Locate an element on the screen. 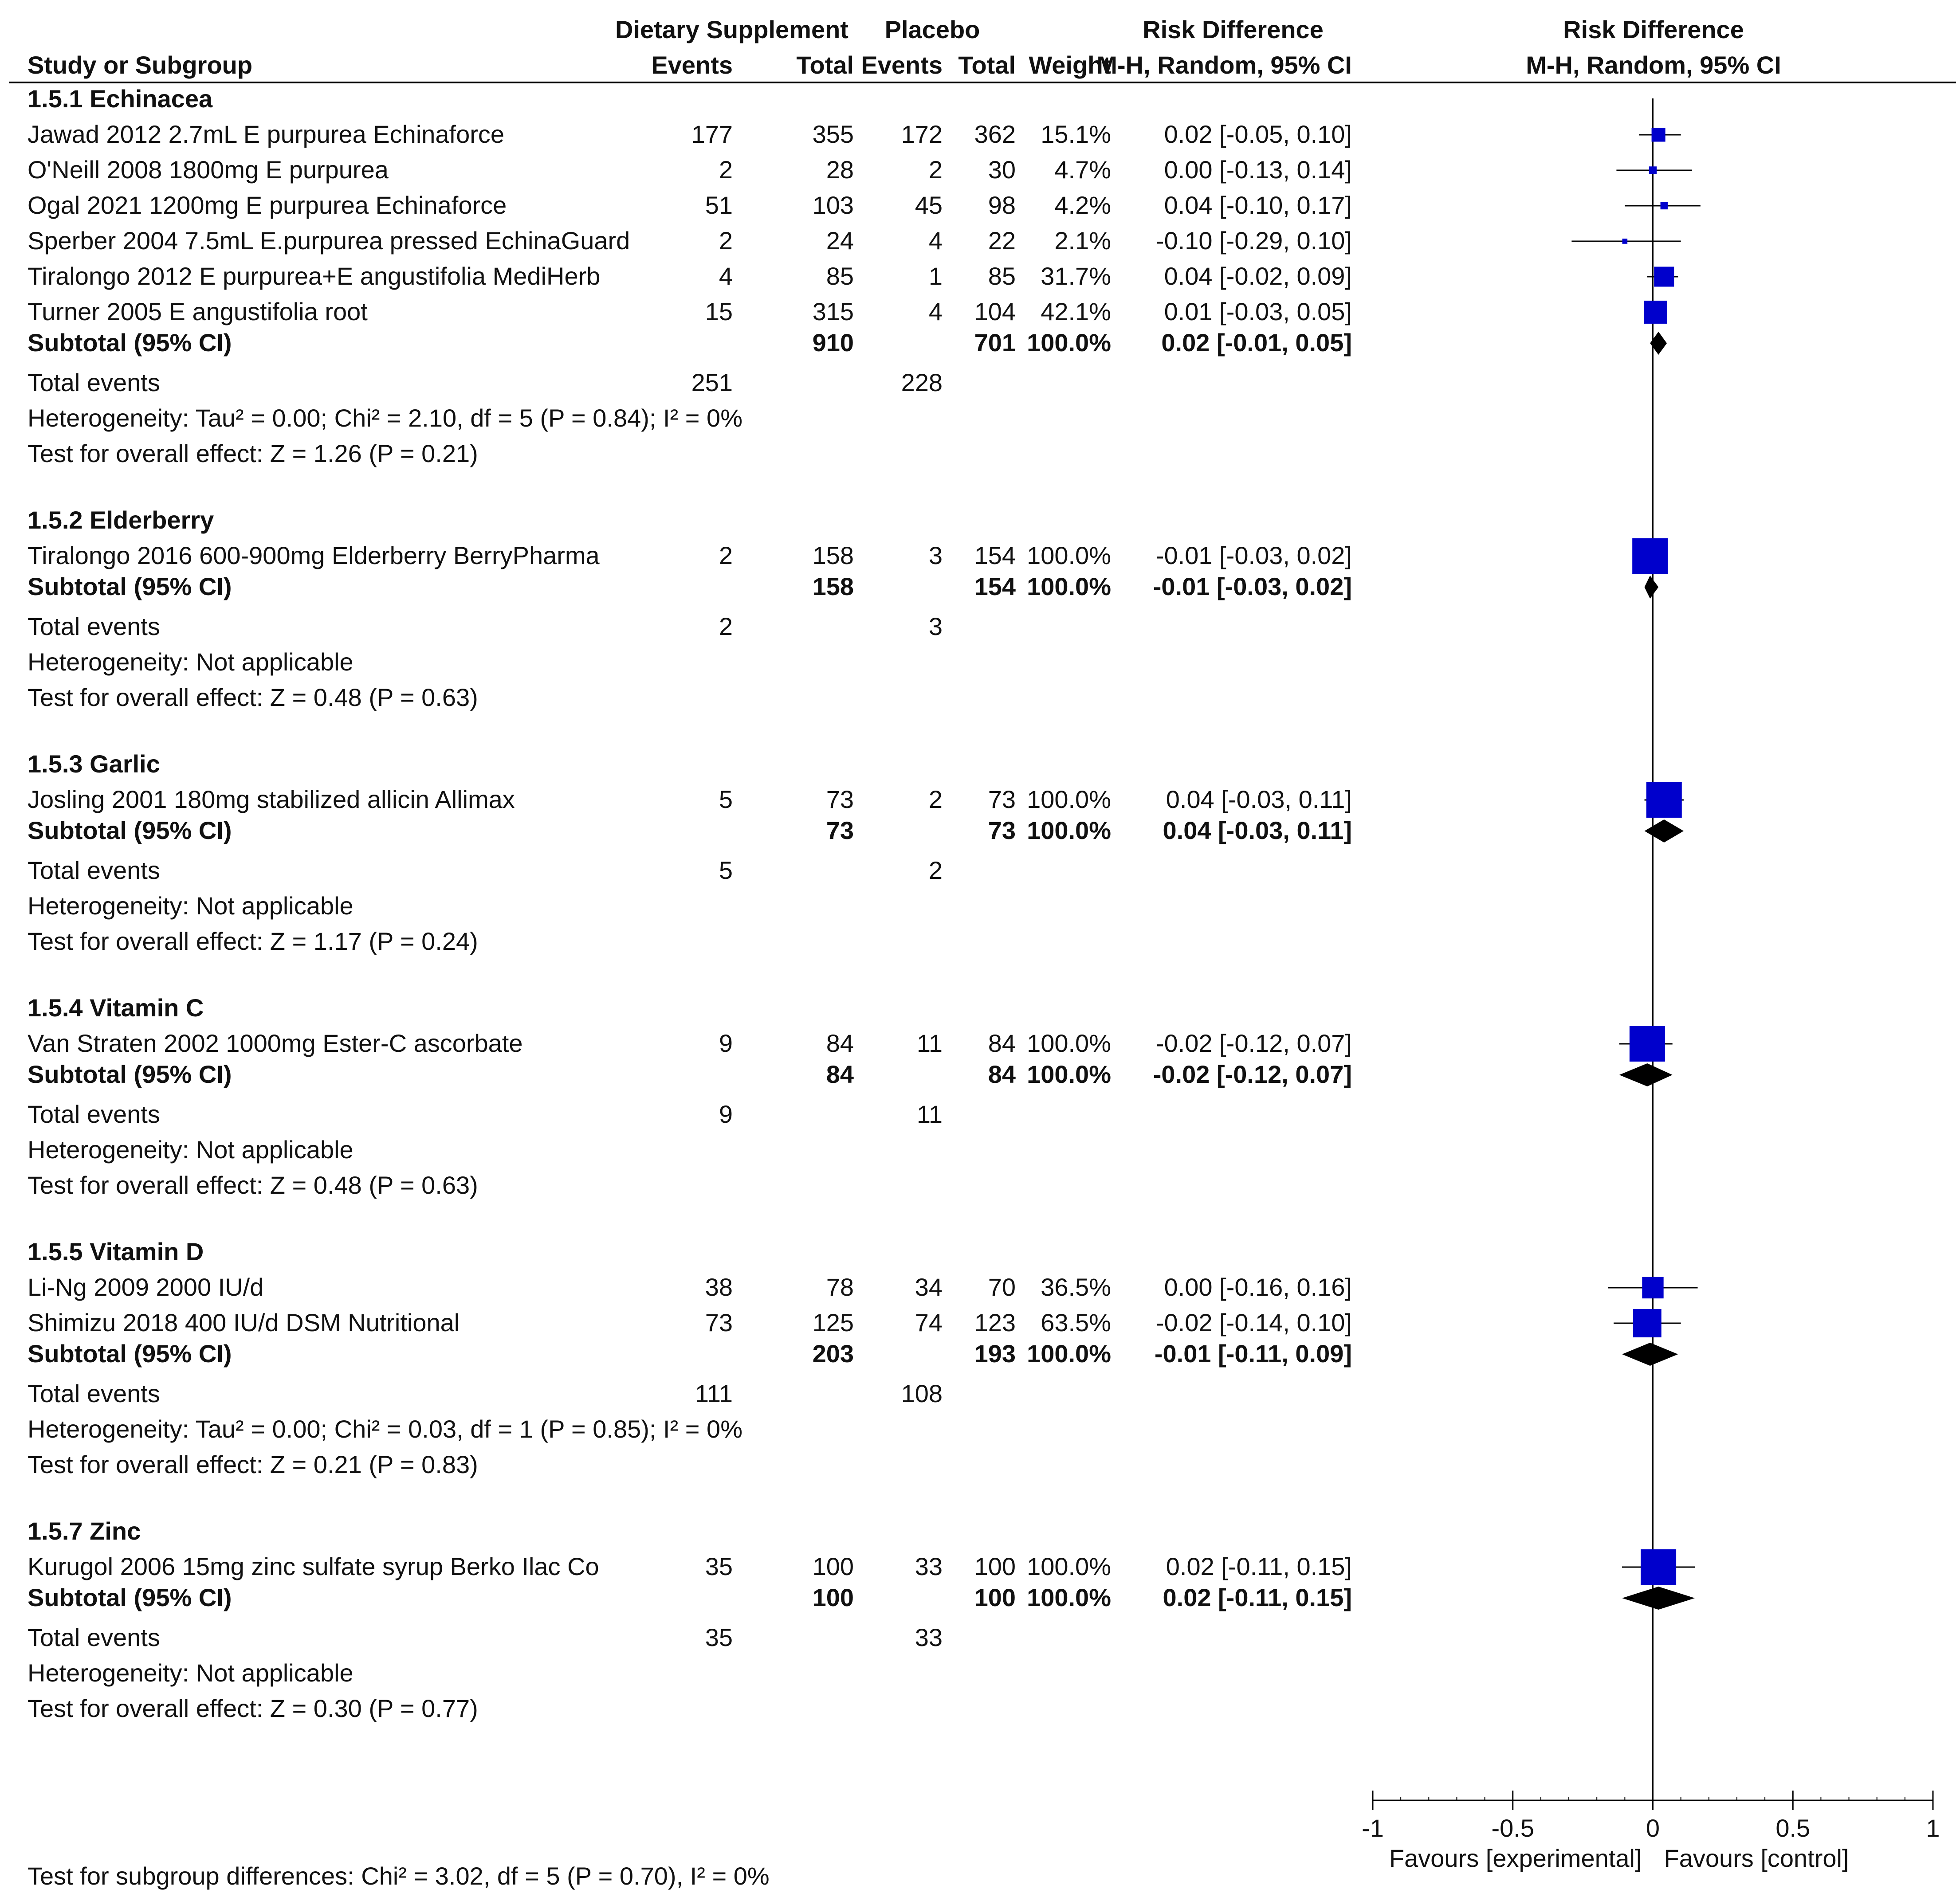  subtotal-total-control: 100 is located at coordinates (995, 1597).